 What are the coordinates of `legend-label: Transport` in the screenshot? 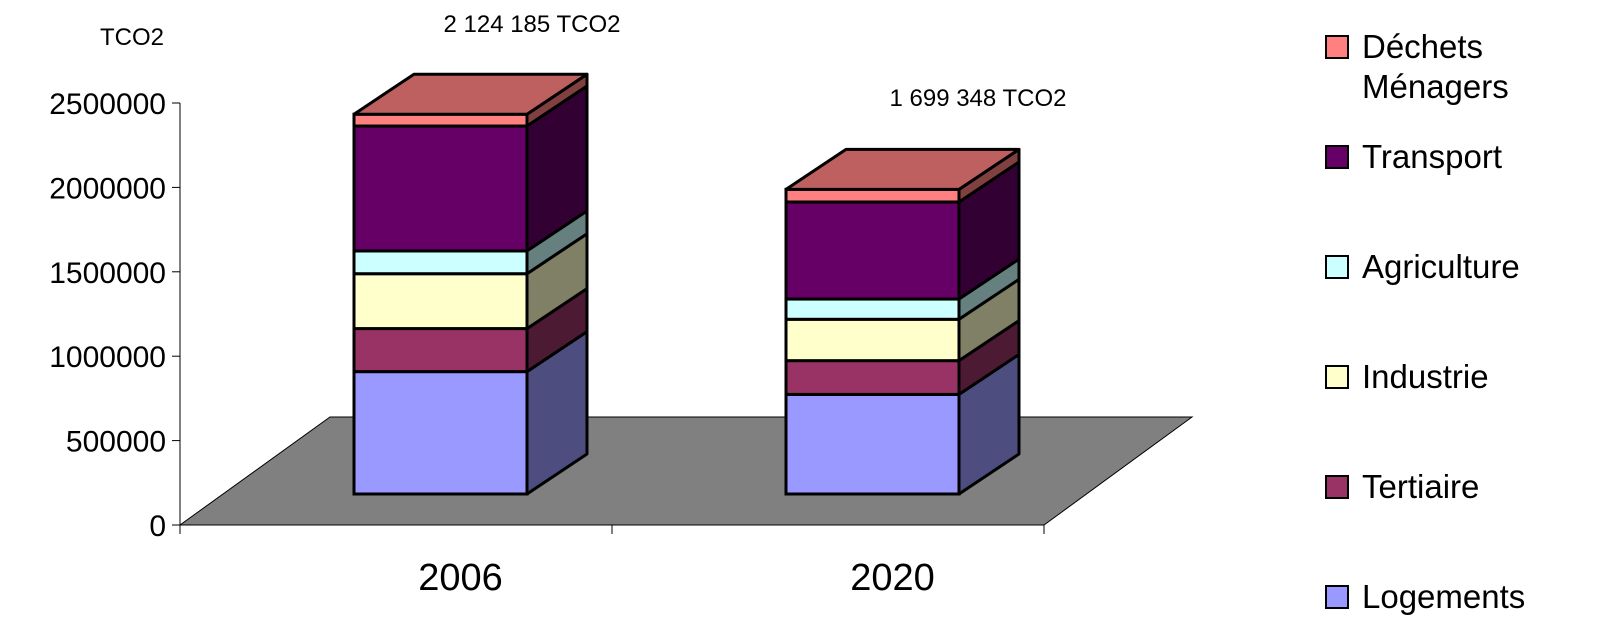 It's located at (1432, 156).